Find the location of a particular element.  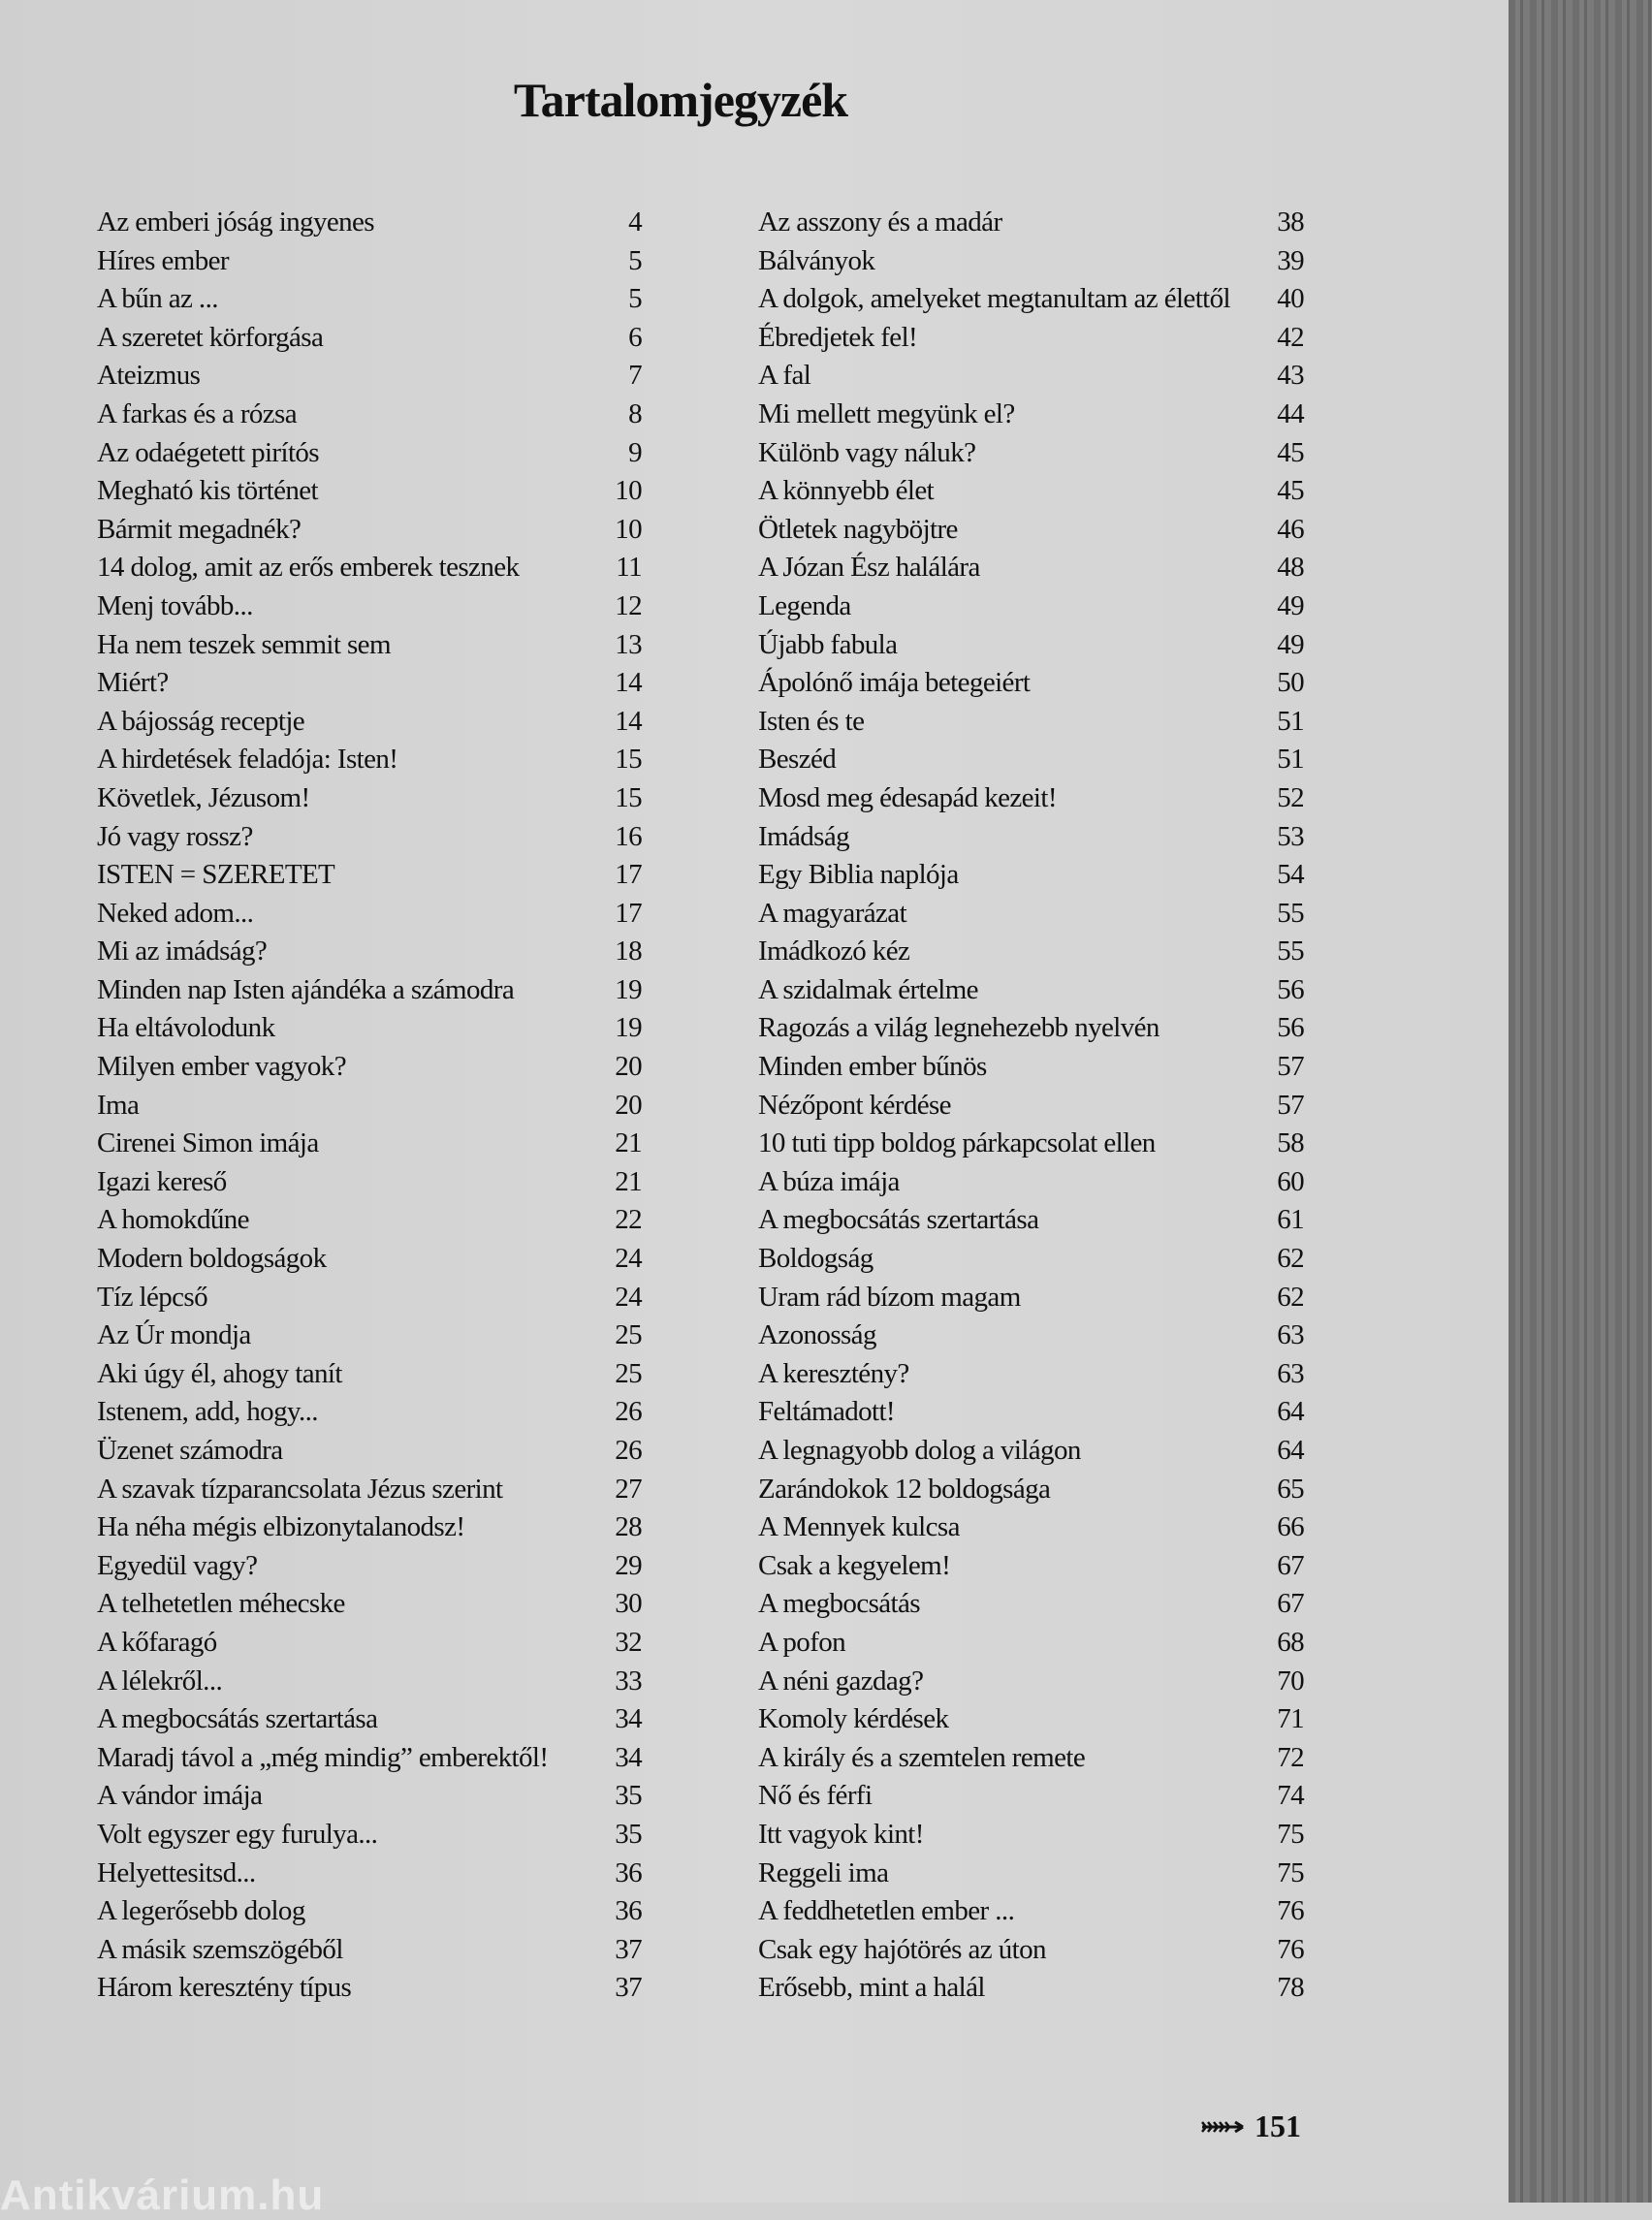

toc-entry: Legenda 49 is located at coordinates (1031, 609).